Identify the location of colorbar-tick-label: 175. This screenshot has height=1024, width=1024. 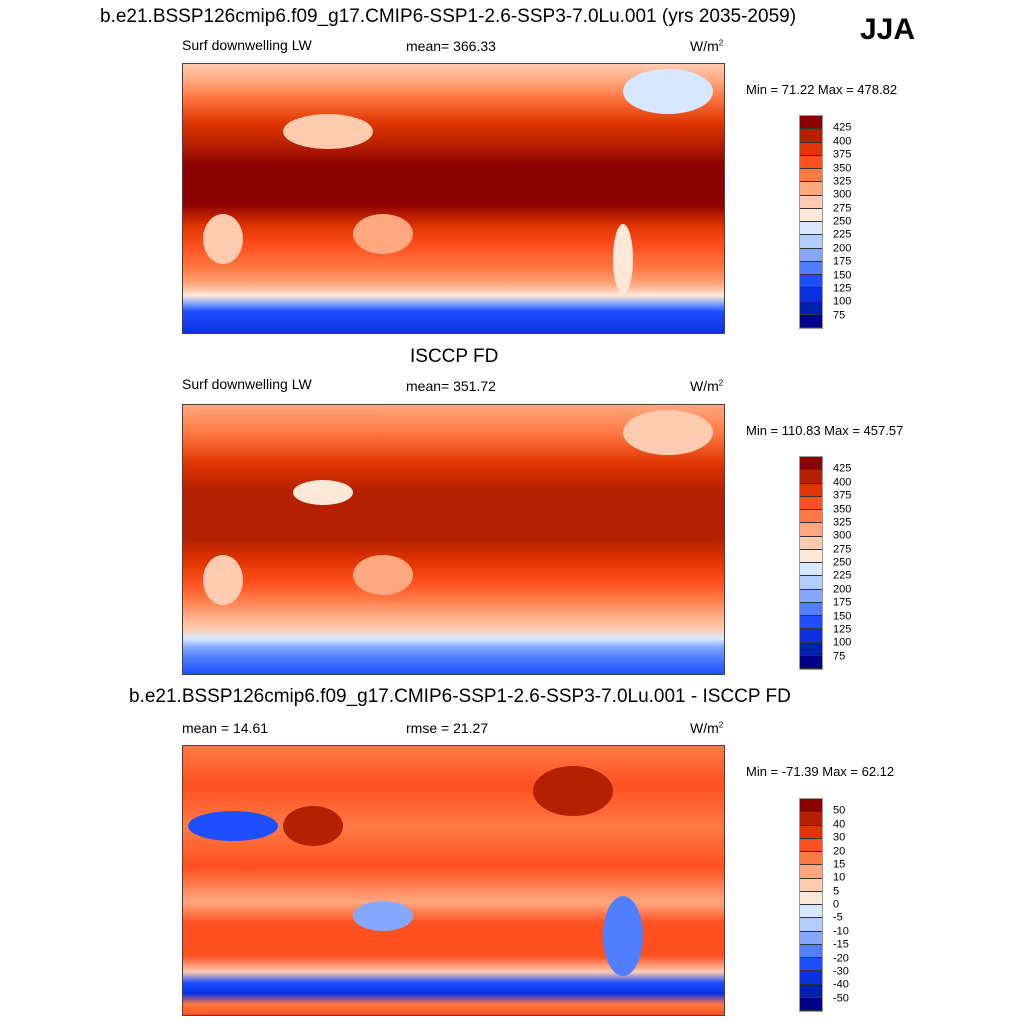
(842, 602).